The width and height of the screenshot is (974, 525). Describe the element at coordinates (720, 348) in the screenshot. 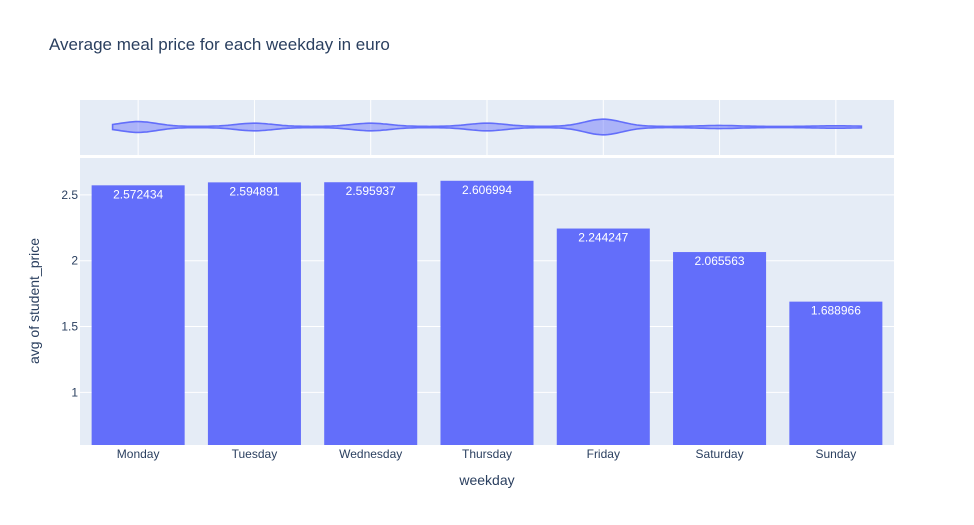

I see `bar-saturday` at that location.